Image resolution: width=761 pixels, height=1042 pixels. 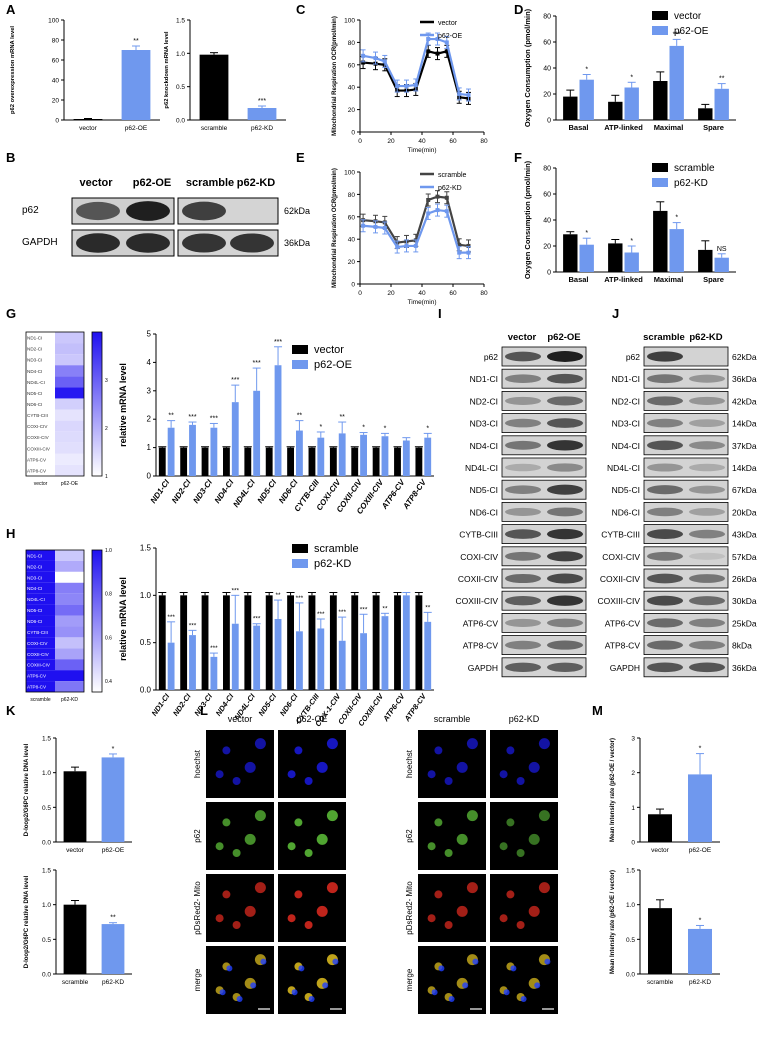 What do you see at coordinates (478, 579) in the screenshot?
I see `blot-row-label: COXII-CIV` at bounding box center [478, 579].